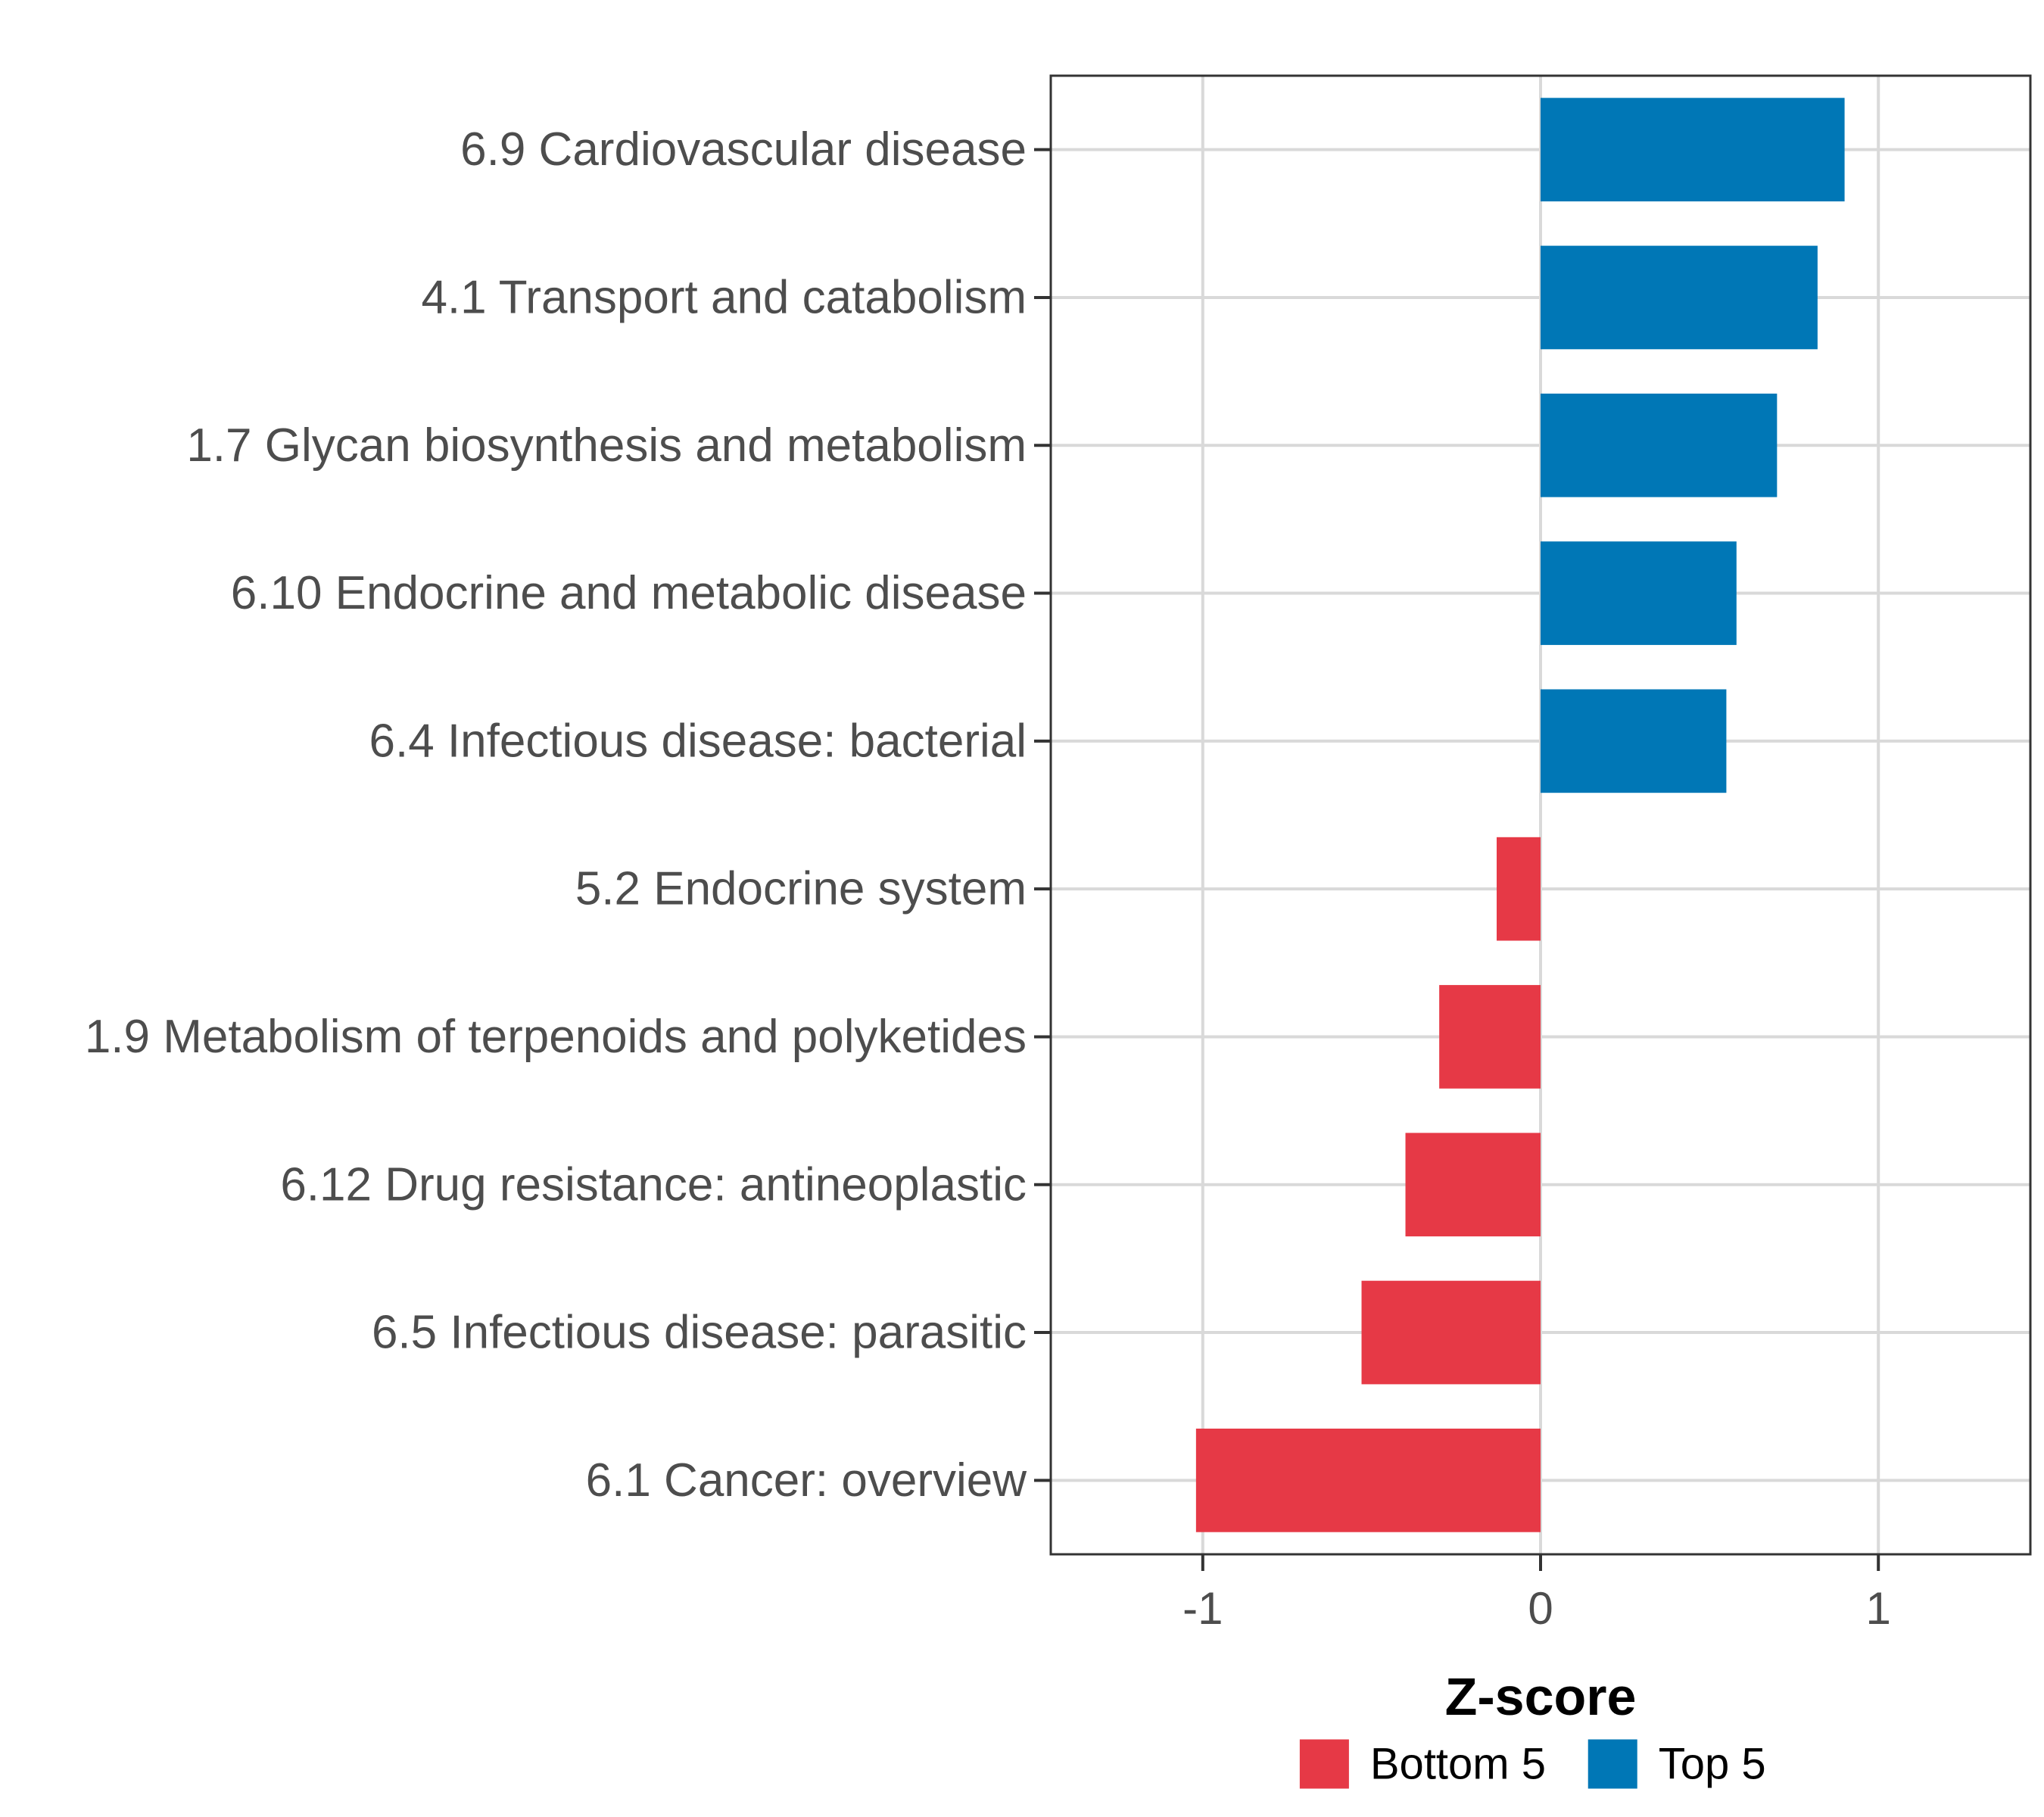 This screenshot has height=1817, width=2044. I want to click on legend-label-0: Bottom 5, so click(1458, 1764).